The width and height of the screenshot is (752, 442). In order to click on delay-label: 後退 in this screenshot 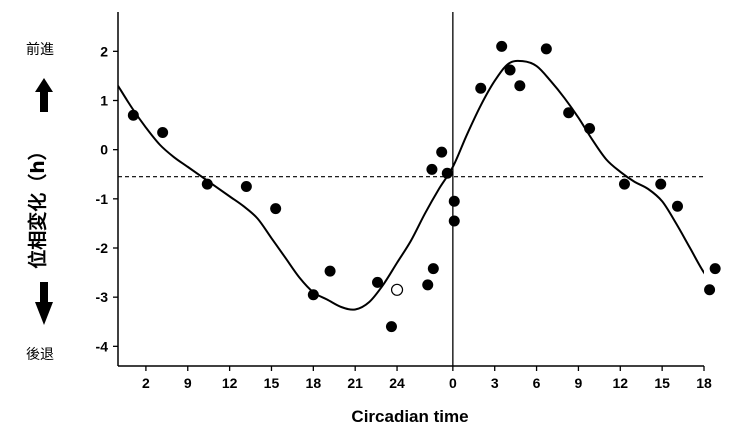, I will do `click(40, 355)`.